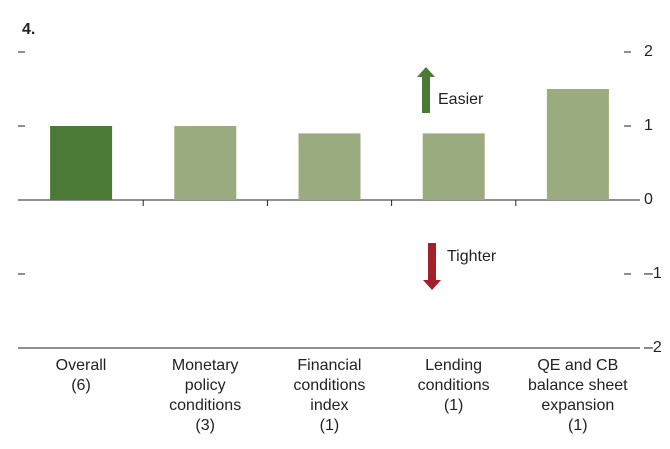 Image resolution: width=670 pixels, height=449 pixels. What do you see at coordinates (205, 395) in the screenshot?
I see `x-tick-label: Monetary policy conditions (3)` at bounding box center [205, 395].